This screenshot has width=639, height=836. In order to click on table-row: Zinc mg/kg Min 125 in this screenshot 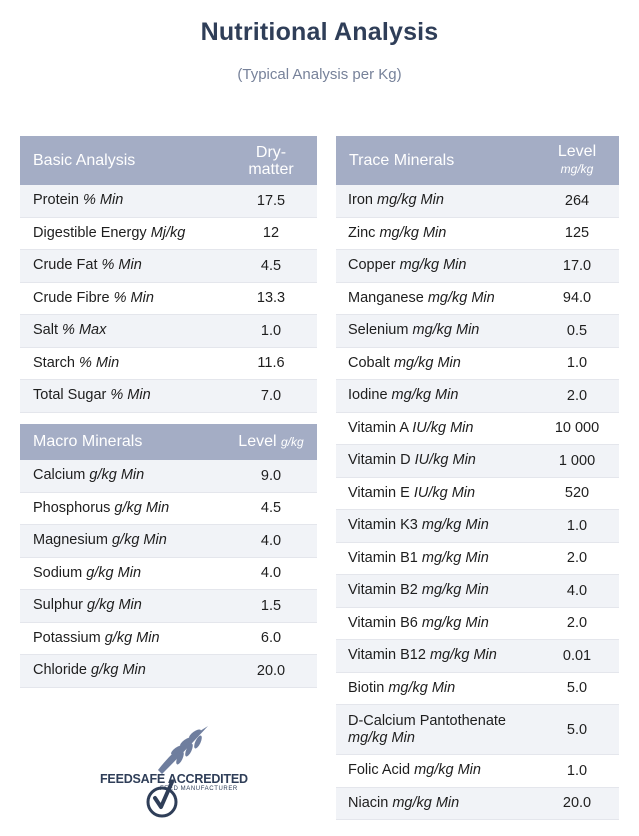, I will do `click(477, 234)`.